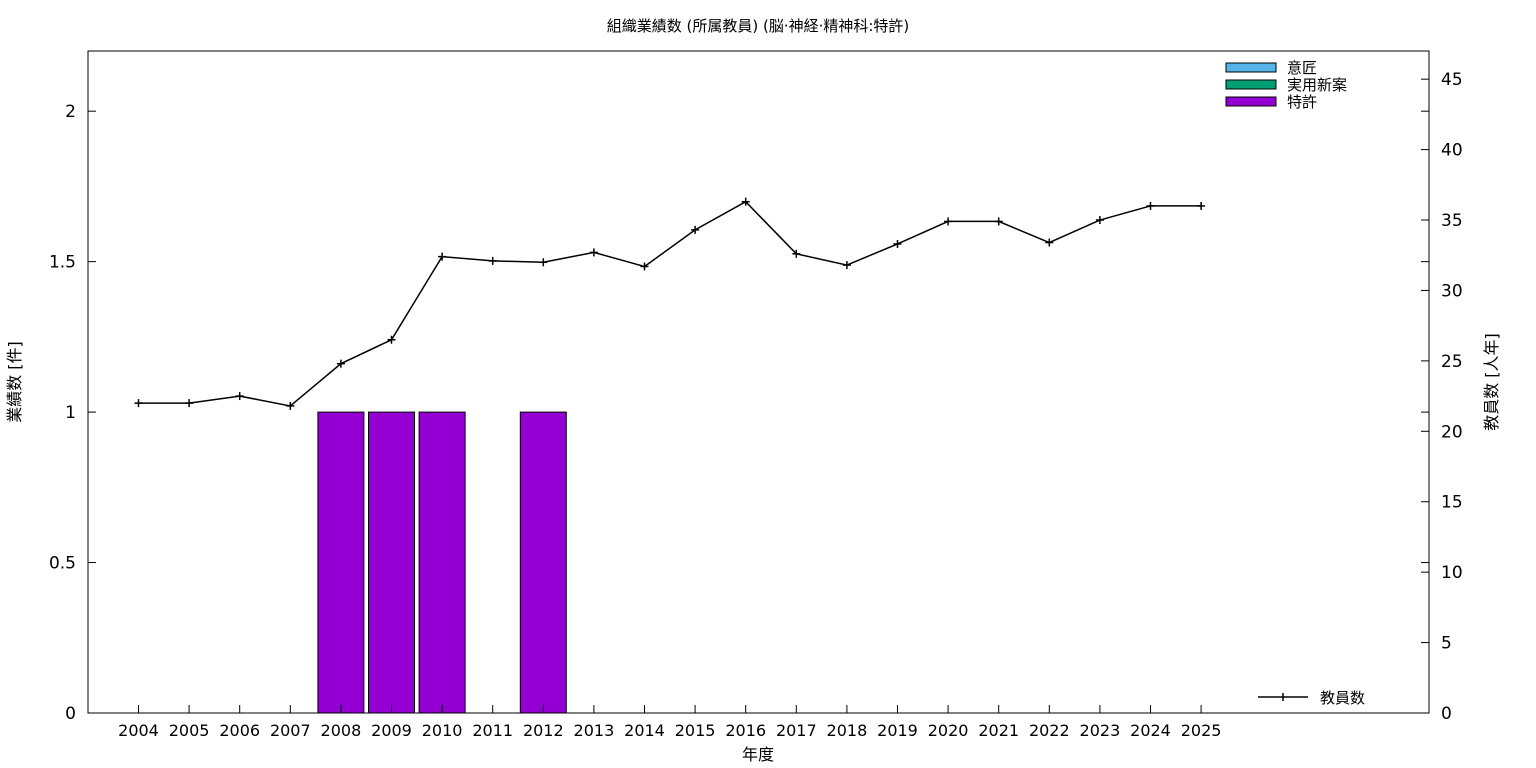 The height and width of the screenshot is (768, 1536). I want to click on x-tick-label: 2008, so click(341, 730).